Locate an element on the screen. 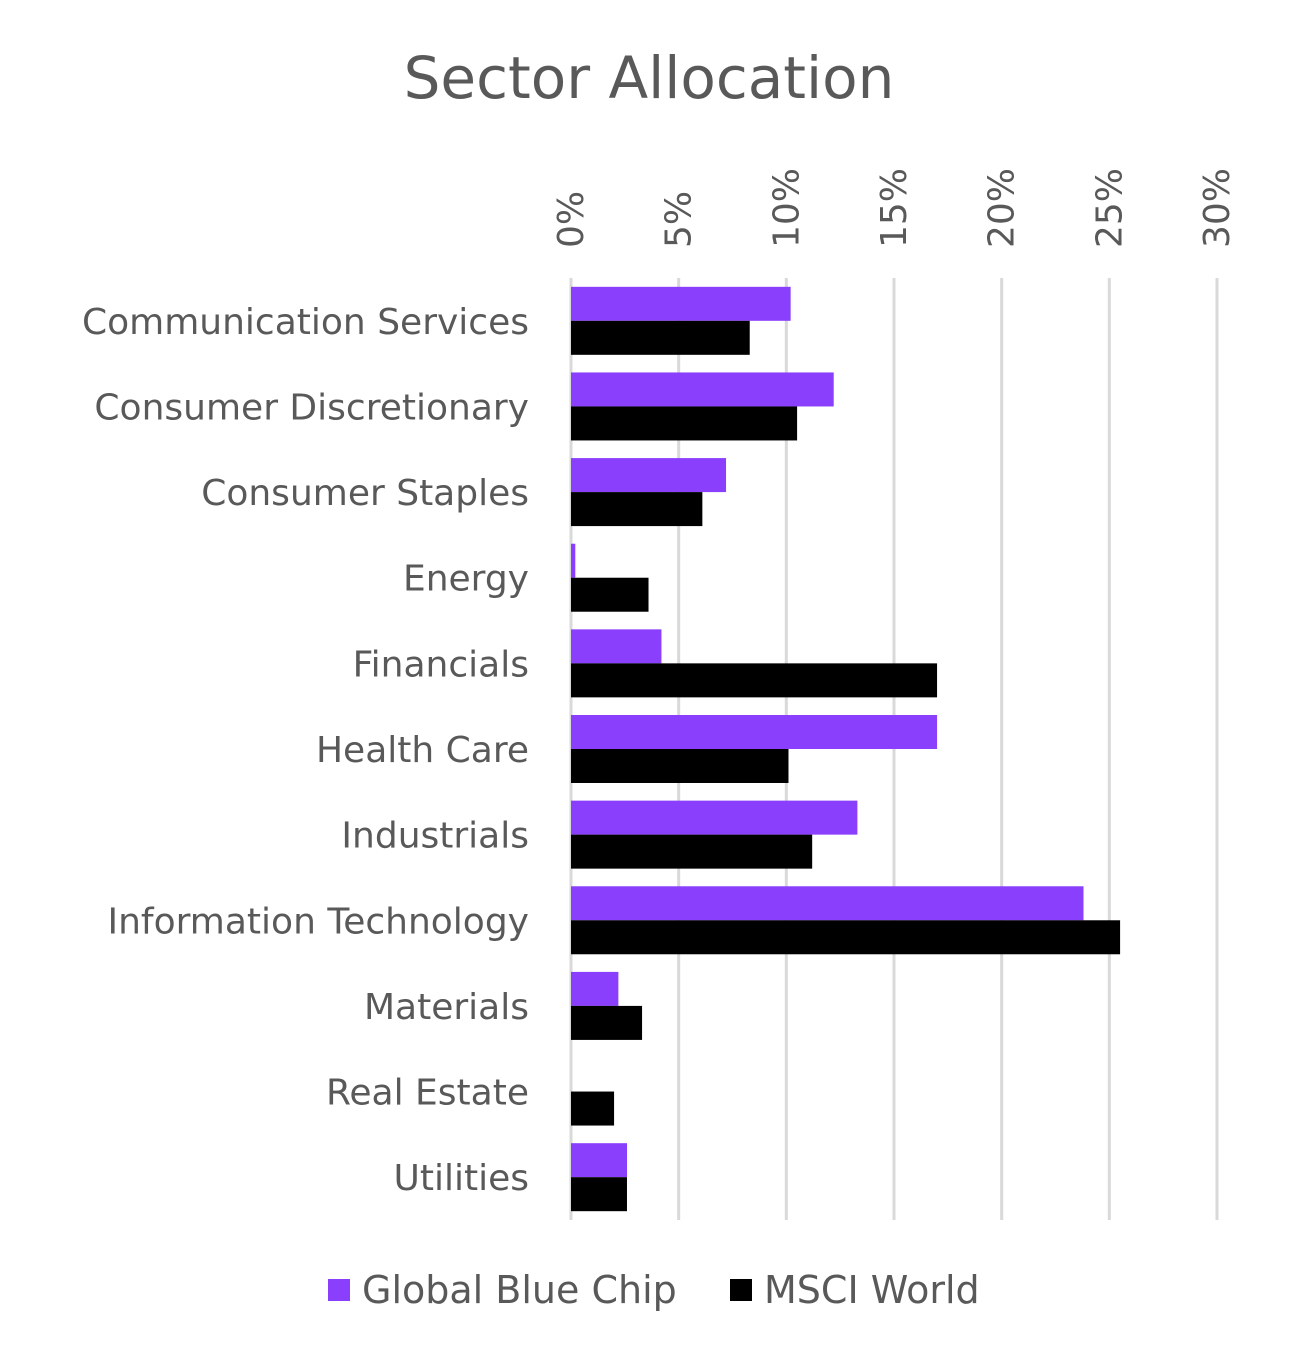  category-label: Financials is located at coordinates (441, 664).